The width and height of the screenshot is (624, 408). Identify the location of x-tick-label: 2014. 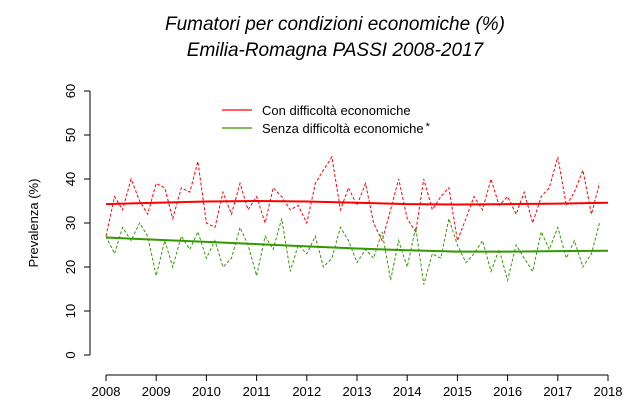
(407, 391).